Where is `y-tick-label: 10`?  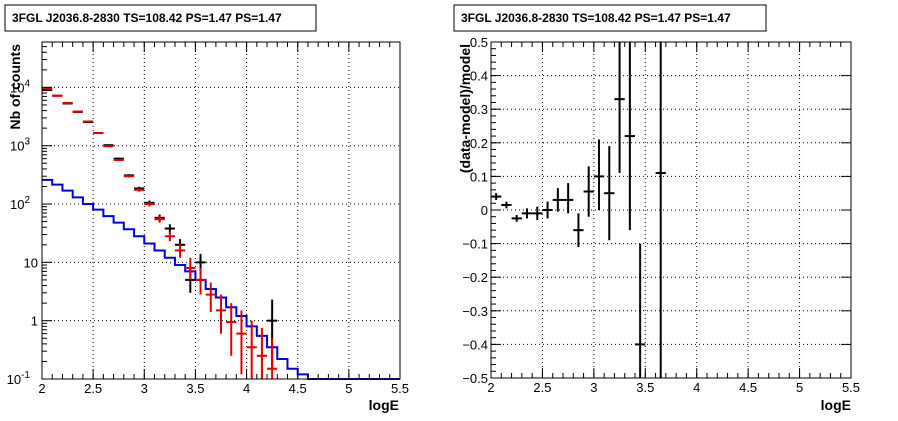 y-tick-label: 10 is located at coordinates (31, 262).